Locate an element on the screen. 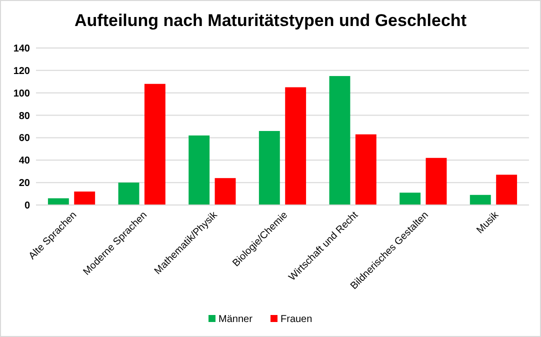 The width and height of the screenshot is (541, 337). y-tick-label: 20 is located at coordinates (24, 184).